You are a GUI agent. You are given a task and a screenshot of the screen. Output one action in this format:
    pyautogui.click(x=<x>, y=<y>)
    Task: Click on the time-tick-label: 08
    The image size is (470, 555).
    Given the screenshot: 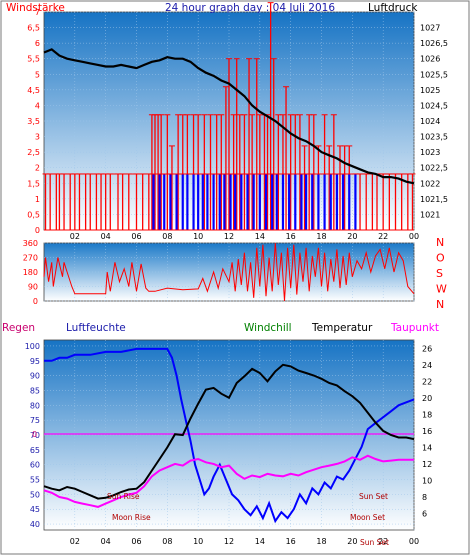 What is the action you would take?
    pyautogui.click(x=167, y=236)
    